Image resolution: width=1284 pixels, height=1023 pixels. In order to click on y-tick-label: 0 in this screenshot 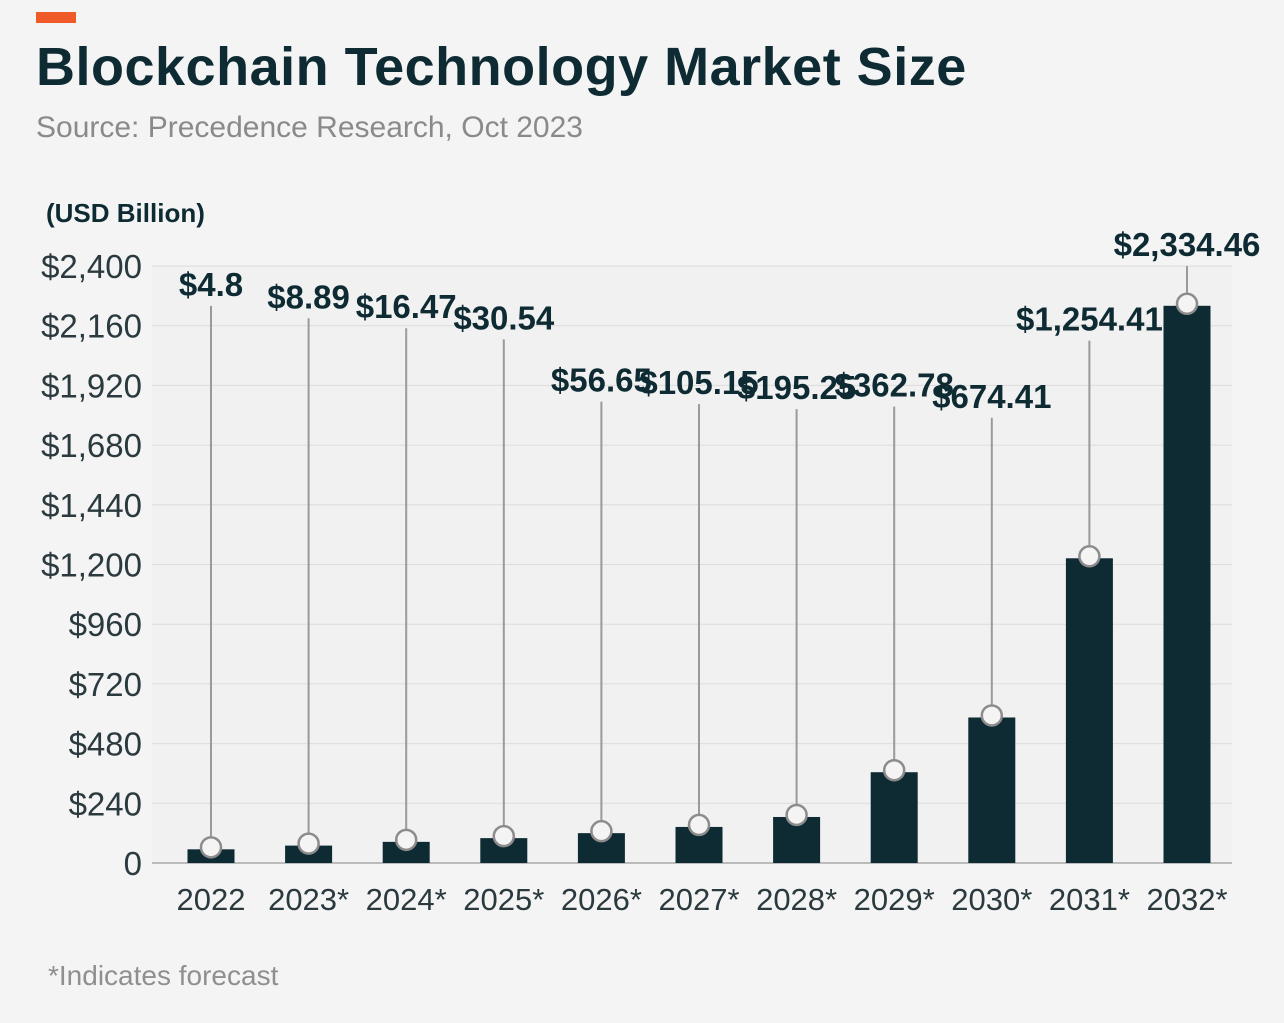, I will do `click(133, 863)`.